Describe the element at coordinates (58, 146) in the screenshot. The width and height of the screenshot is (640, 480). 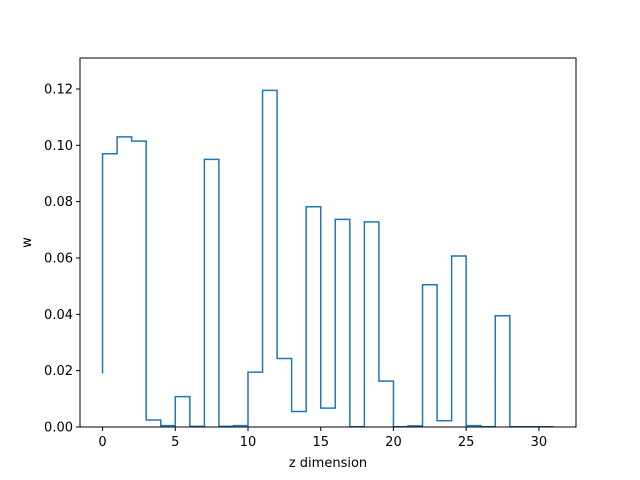
I see `y-tick-label: 0.10` at that location.